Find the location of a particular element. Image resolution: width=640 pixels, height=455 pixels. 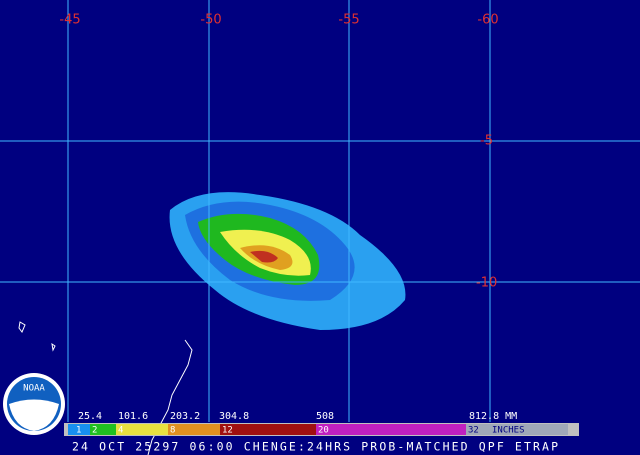

inch-label: 1 is located at coordinates (78, 431).